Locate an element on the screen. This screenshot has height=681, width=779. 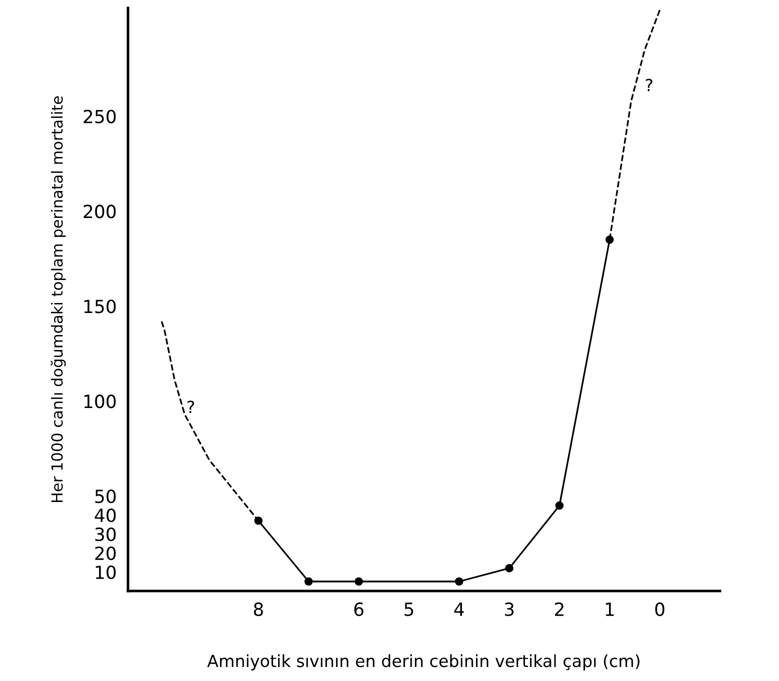
x-tick-label: 8 is located at coordinates (258, 609).